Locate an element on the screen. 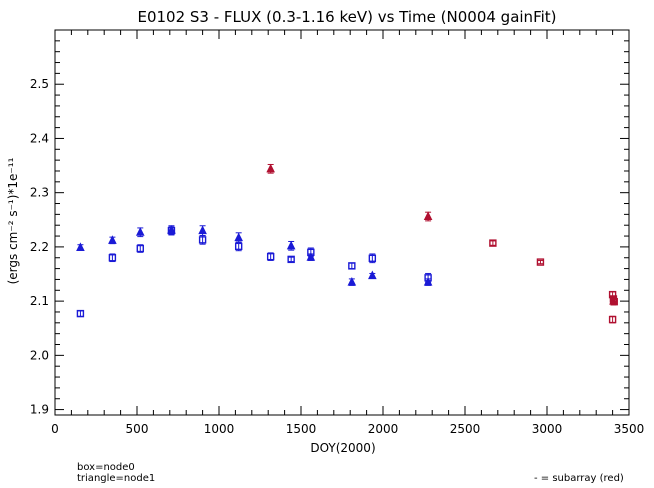 This screenshot has width=654, height=488. x-axis-label: DOY(2000) is located at coordinates (342, 448).